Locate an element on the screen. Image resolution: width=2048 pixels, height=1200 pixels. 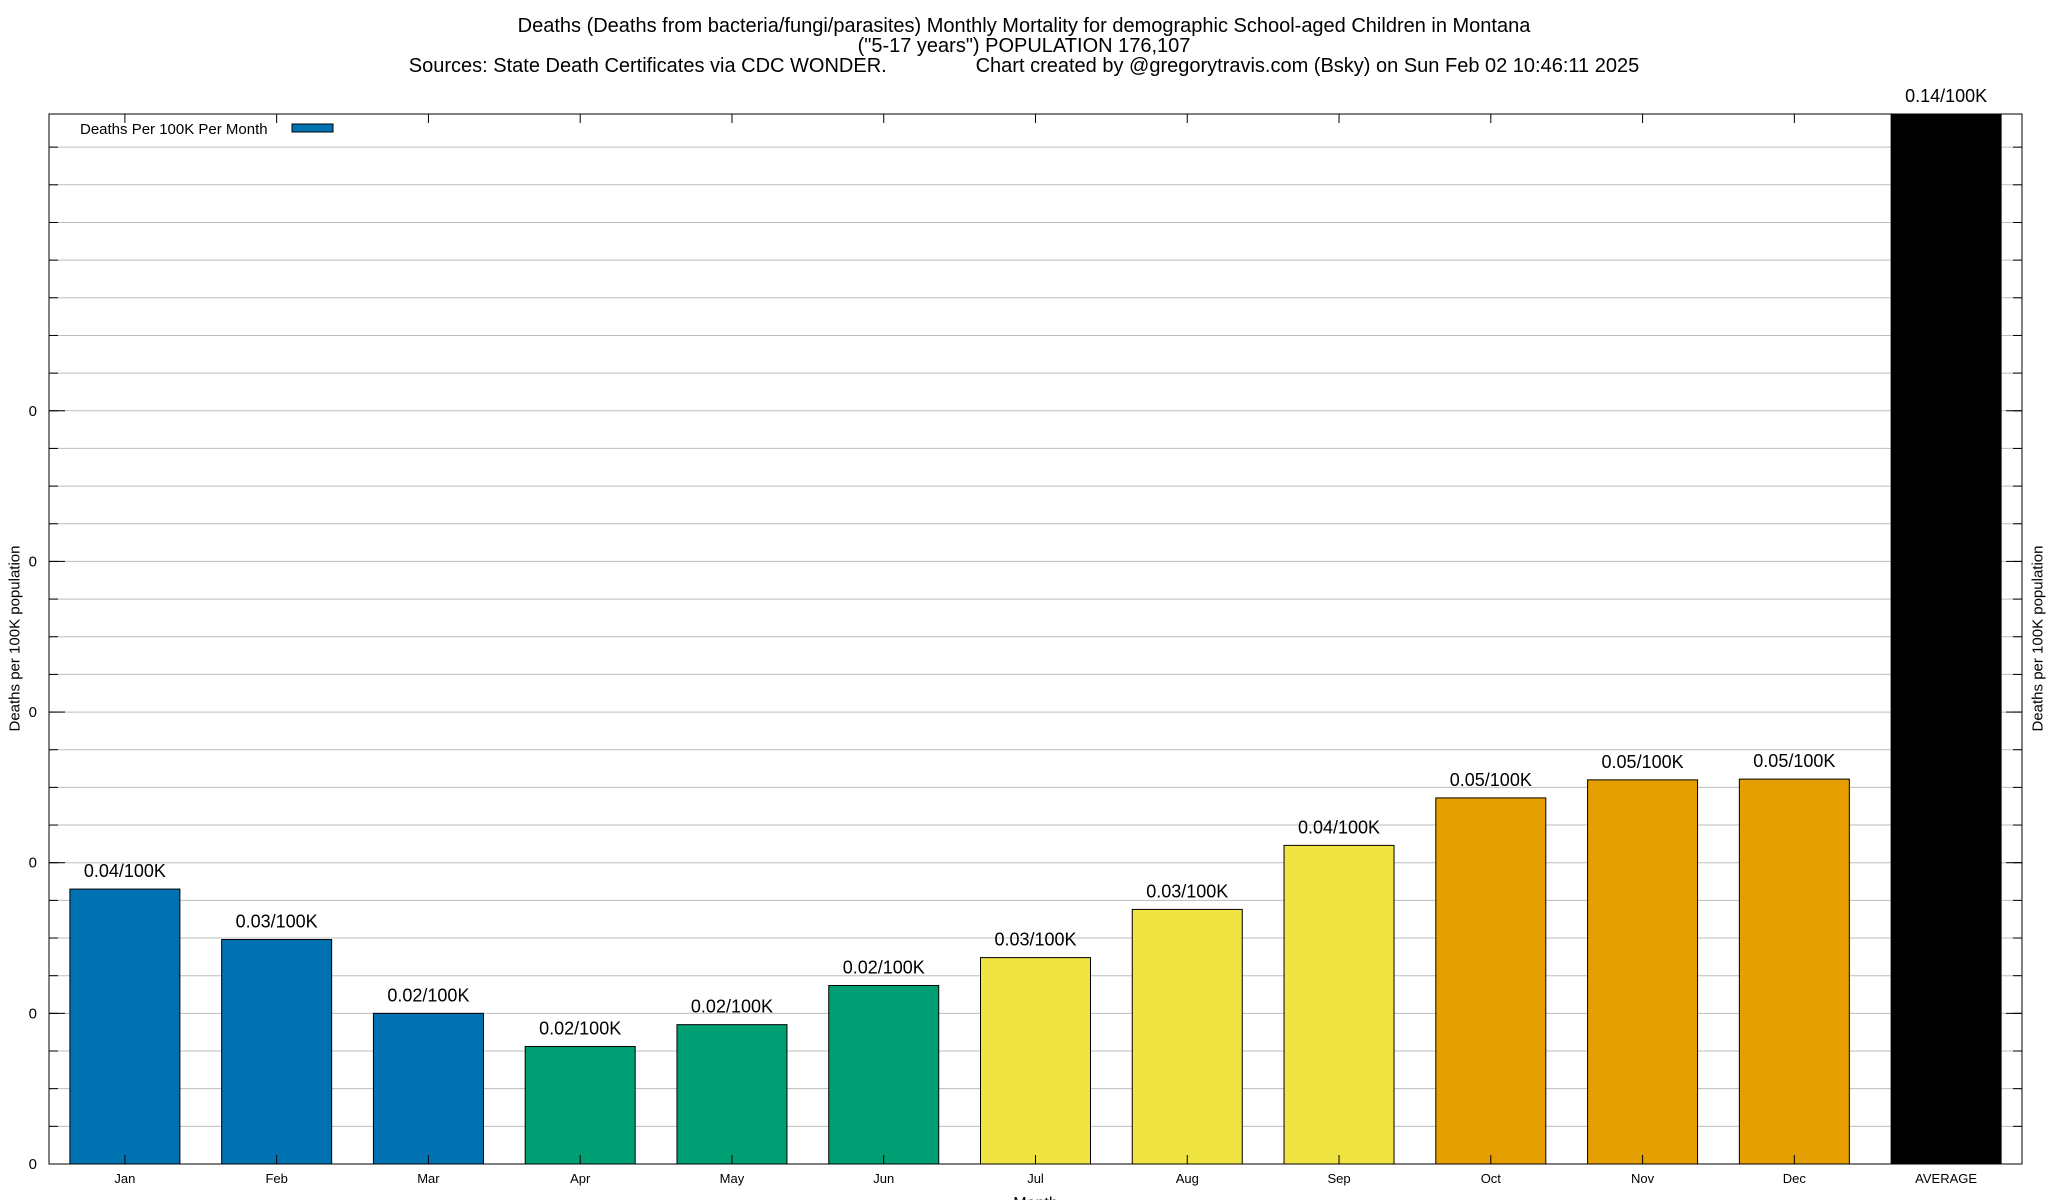
x-tick-label: Apr is located at coordinates (580, 1178).